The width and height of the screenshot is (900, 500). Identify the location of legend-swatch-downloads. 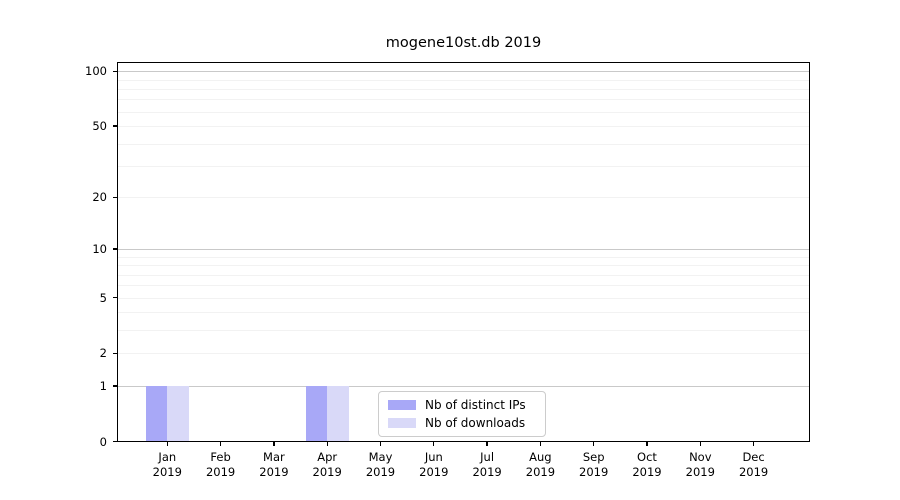
(402, 423).